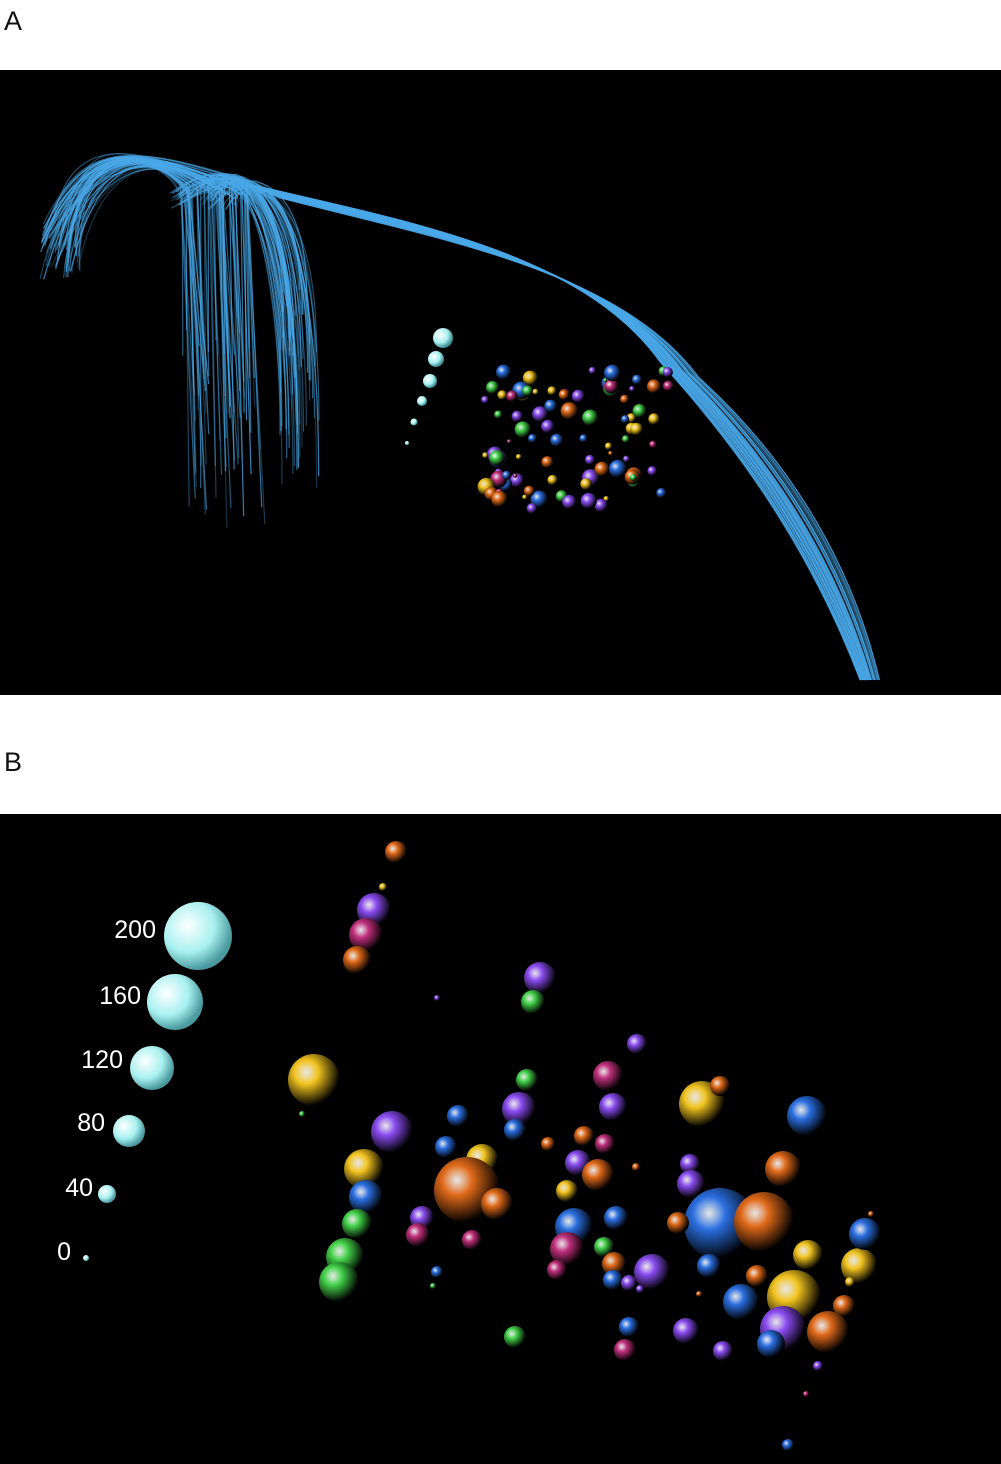  What do you see at coordinates (79, 1188) in the screenshot?
I see `scale-label-40: 40` at bounding box center [79, 1188].